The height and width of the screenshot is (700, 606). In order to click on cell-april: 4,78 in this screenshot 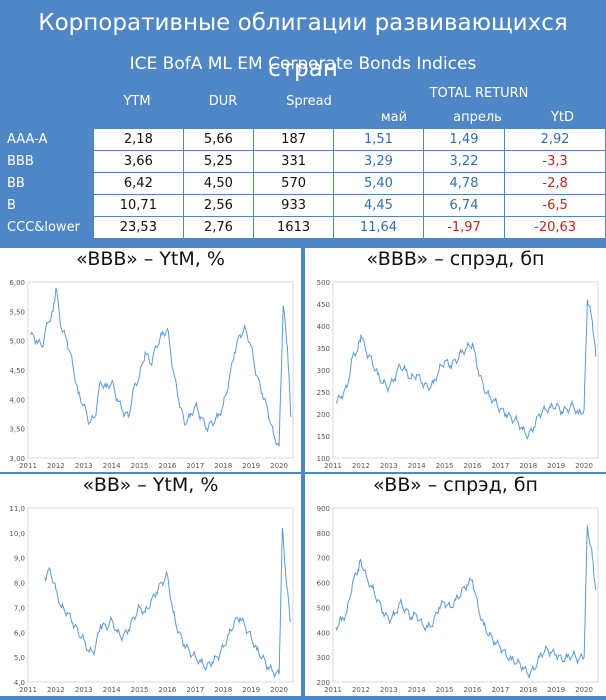, I will do `click(464, 183)`.